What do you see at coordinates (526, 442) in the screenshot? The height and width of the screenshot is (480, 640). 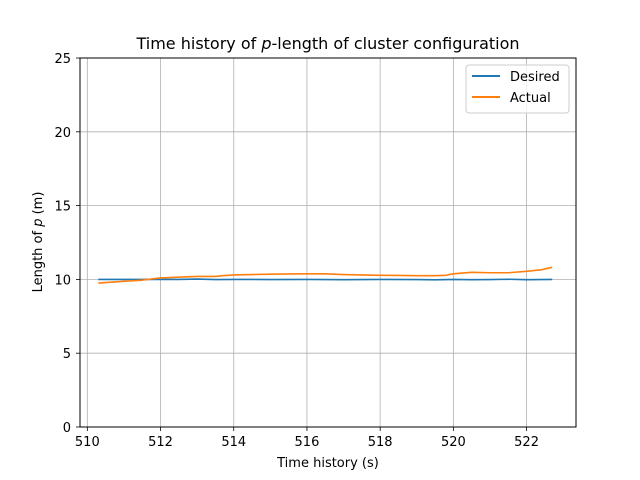 I see `x-tick-label: 522` at bounding box center [526, 442].